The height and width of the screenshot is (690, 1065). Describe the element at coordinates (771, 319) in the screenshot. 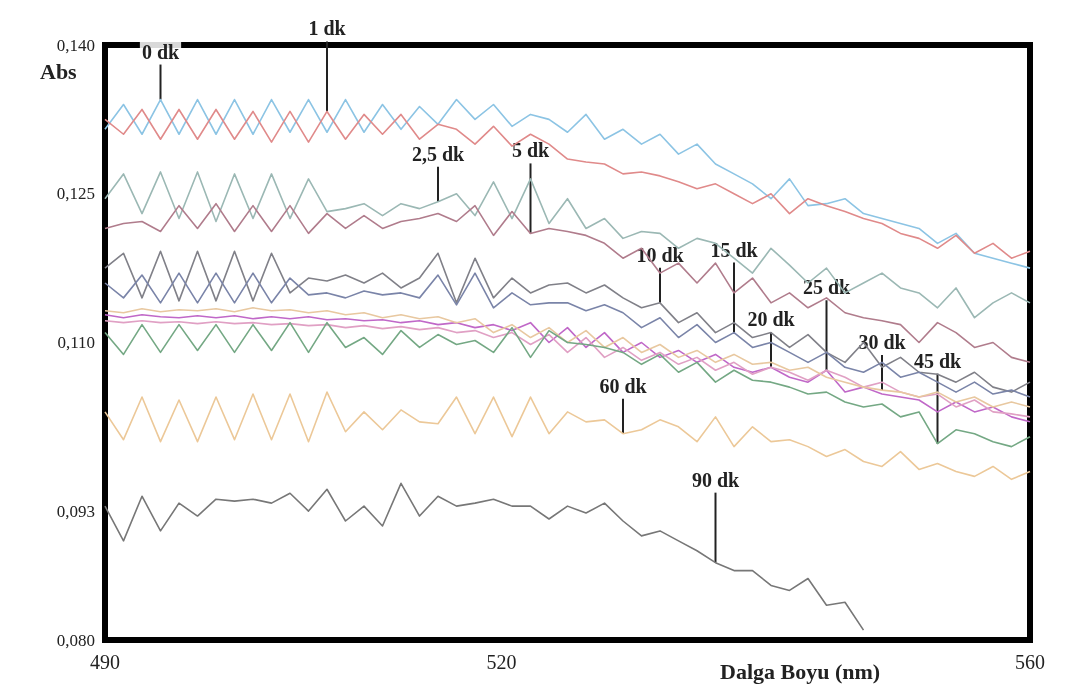

I see `annotation: 20 dk` at that location.